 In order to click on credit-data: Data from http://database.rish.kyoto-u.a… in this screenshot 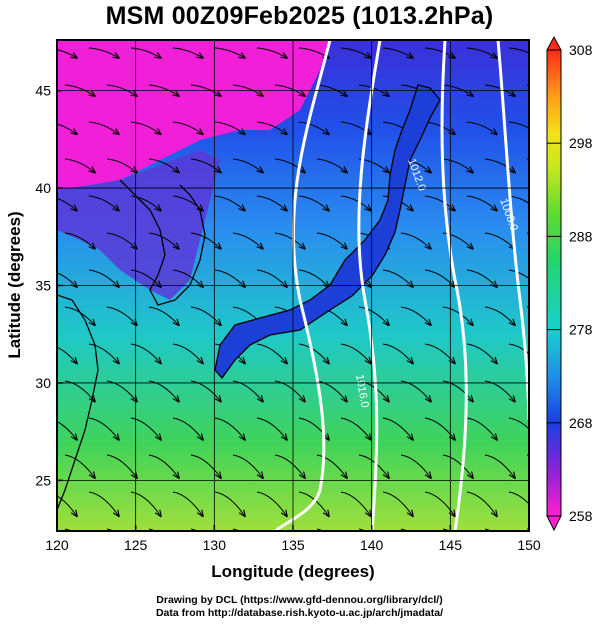, I will do `click(299, 613)`.